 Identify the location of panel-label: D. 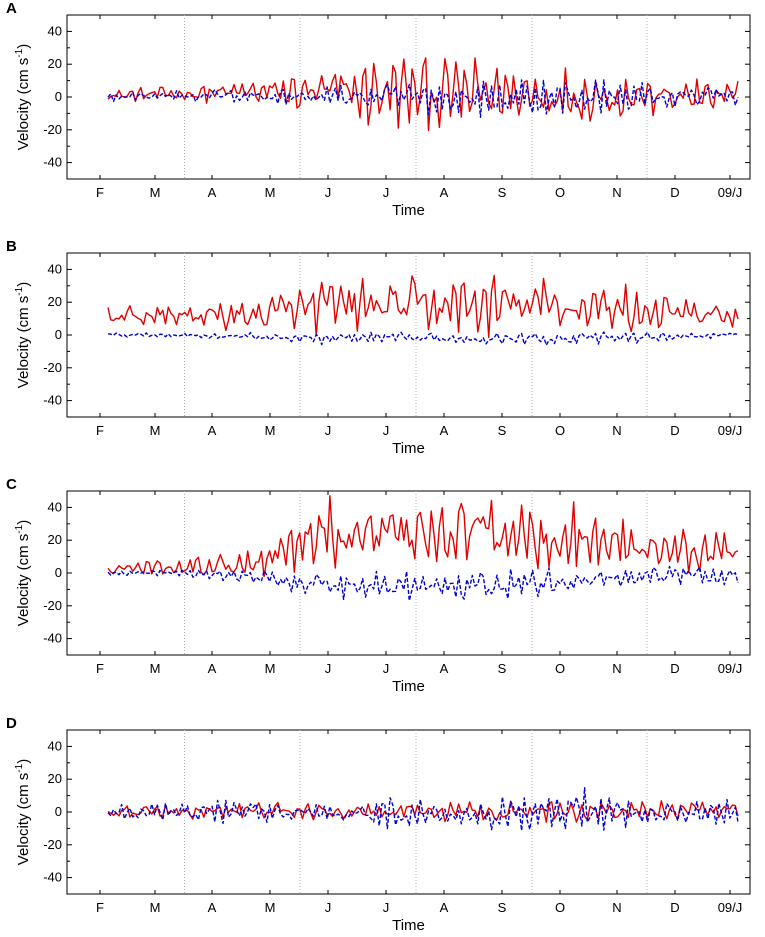
(11, 723).